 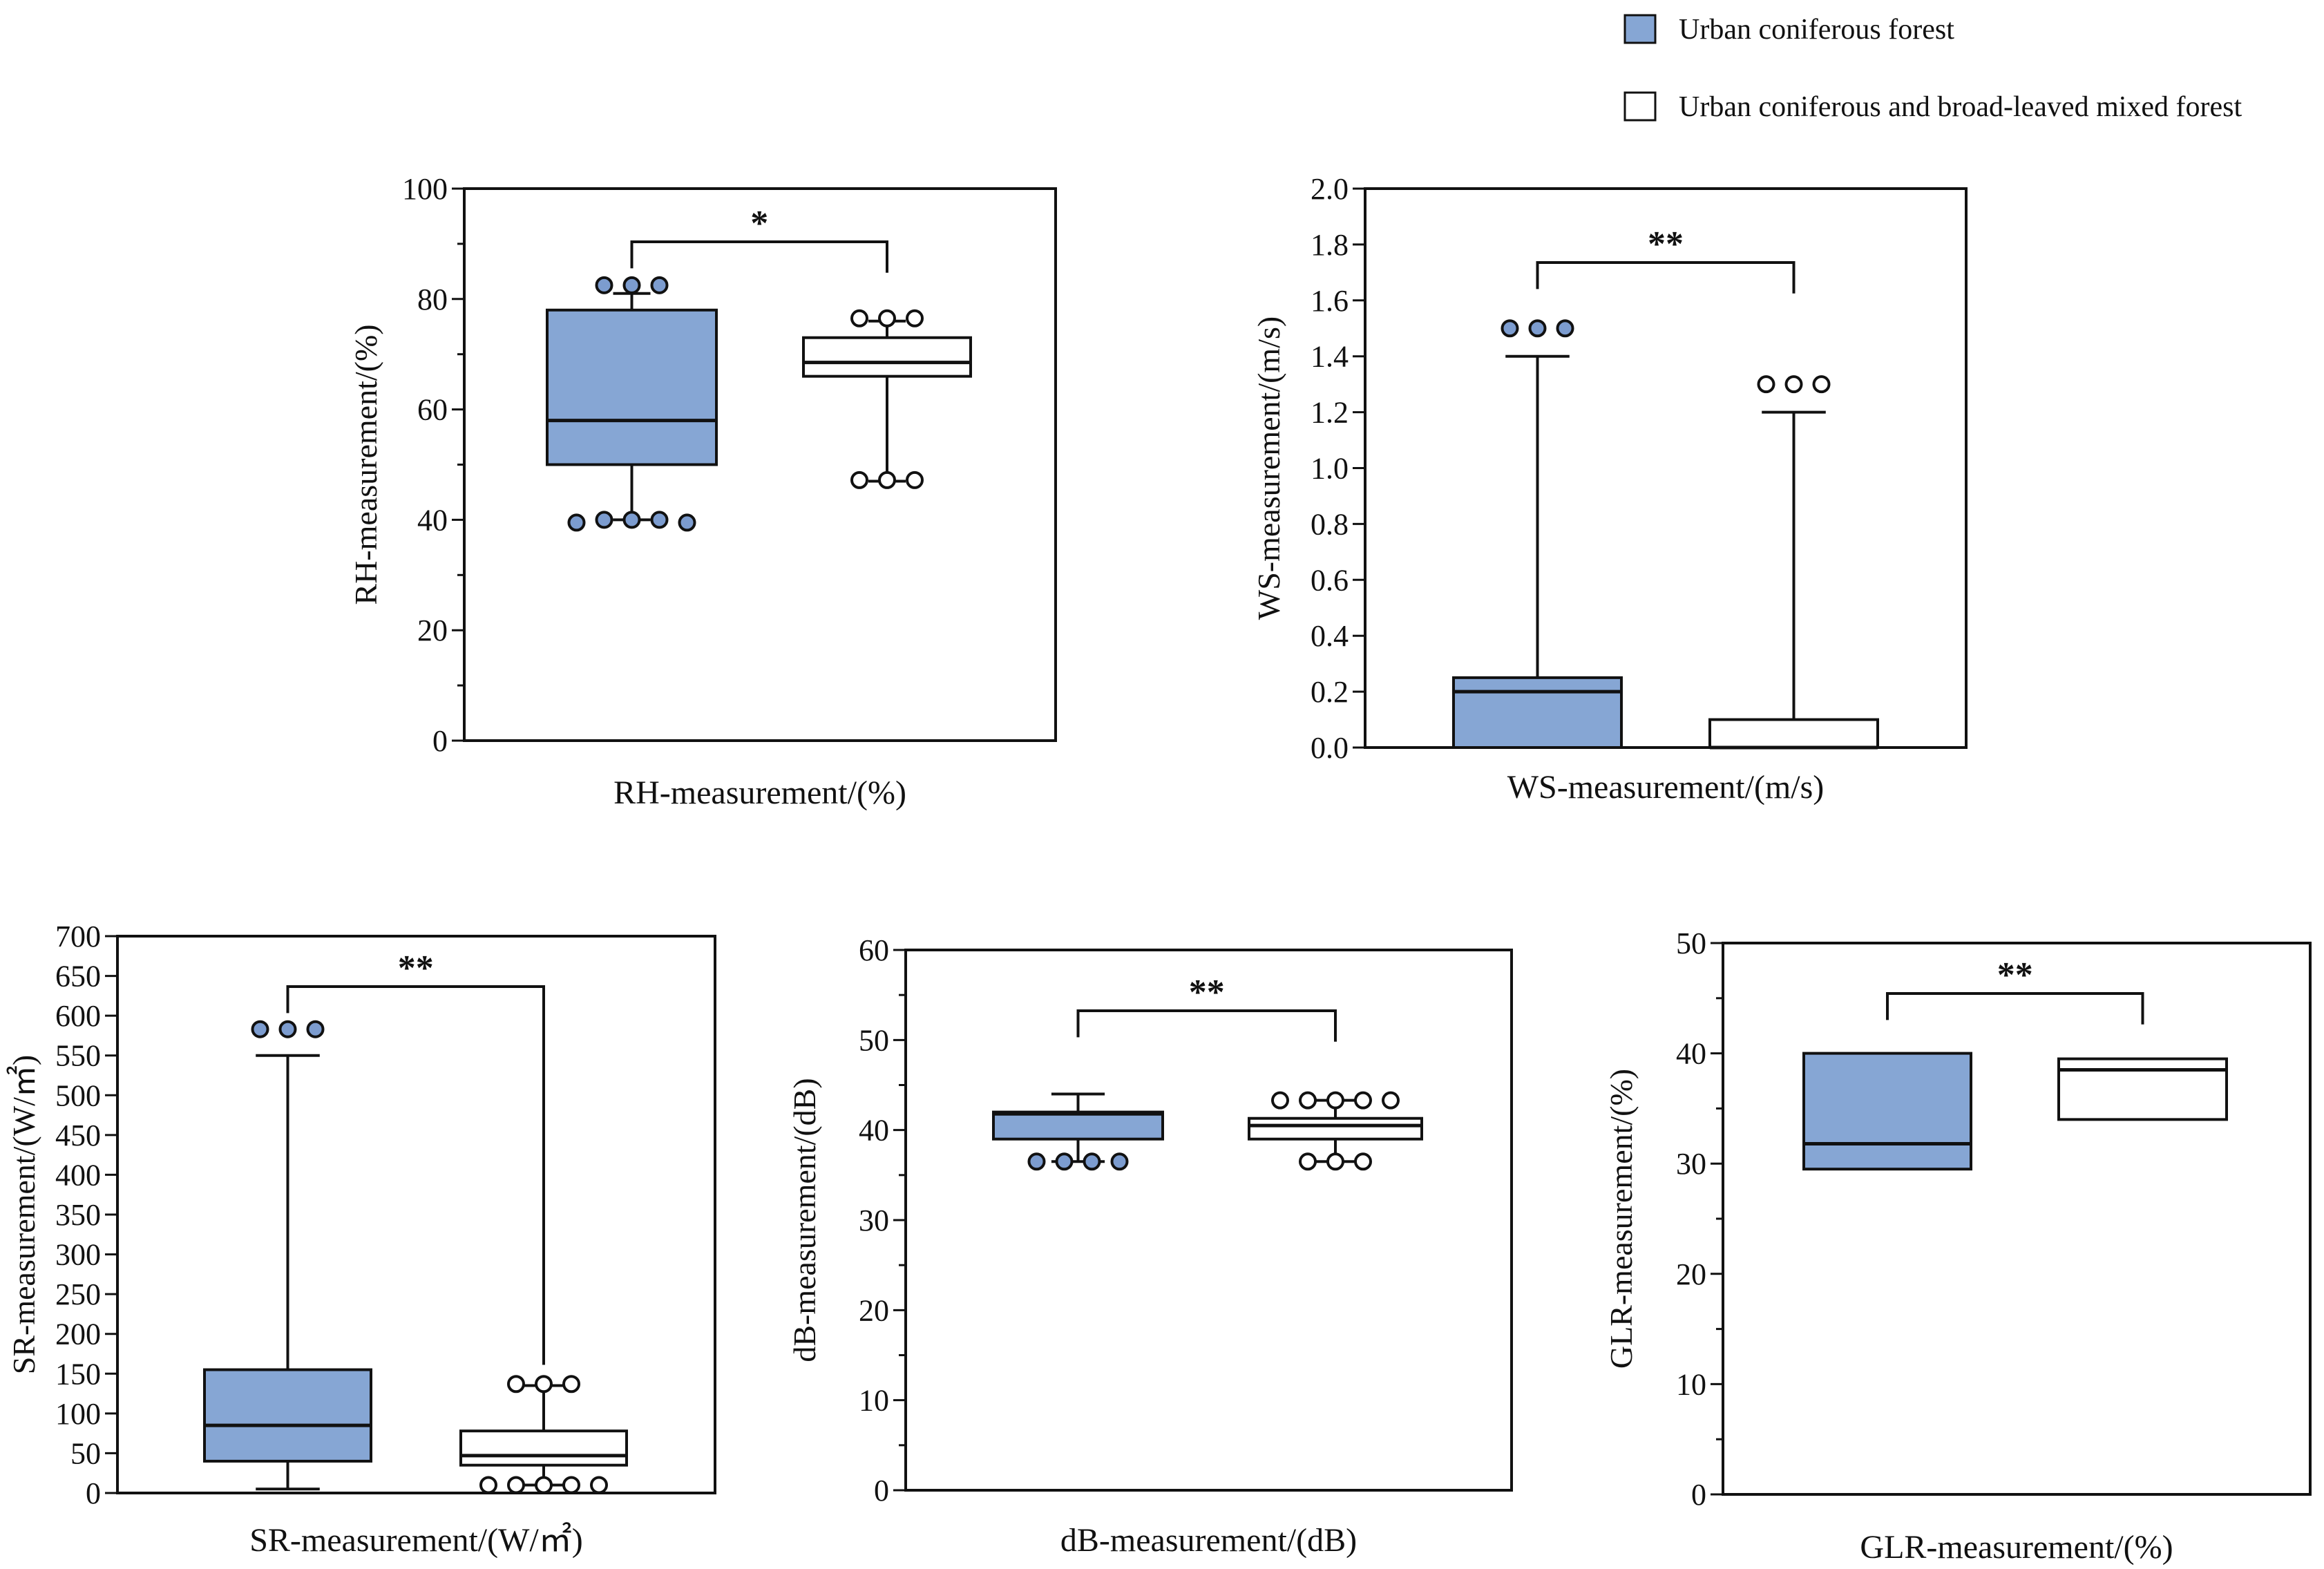 I want to click on glr-significance-bracket, so click(x=2015, y=1008).